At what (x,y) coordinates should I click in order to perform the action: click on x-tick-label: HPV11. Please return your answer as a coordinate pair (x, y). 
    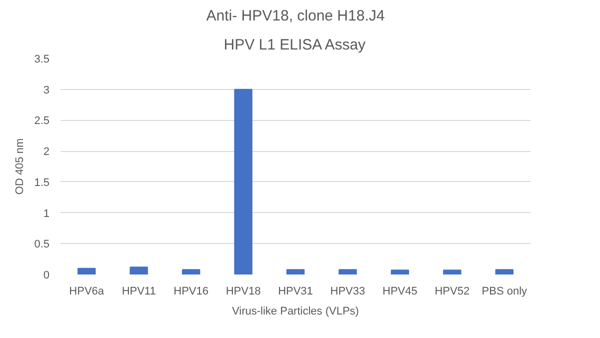
    Looking at the image, I should click on (139, 292).